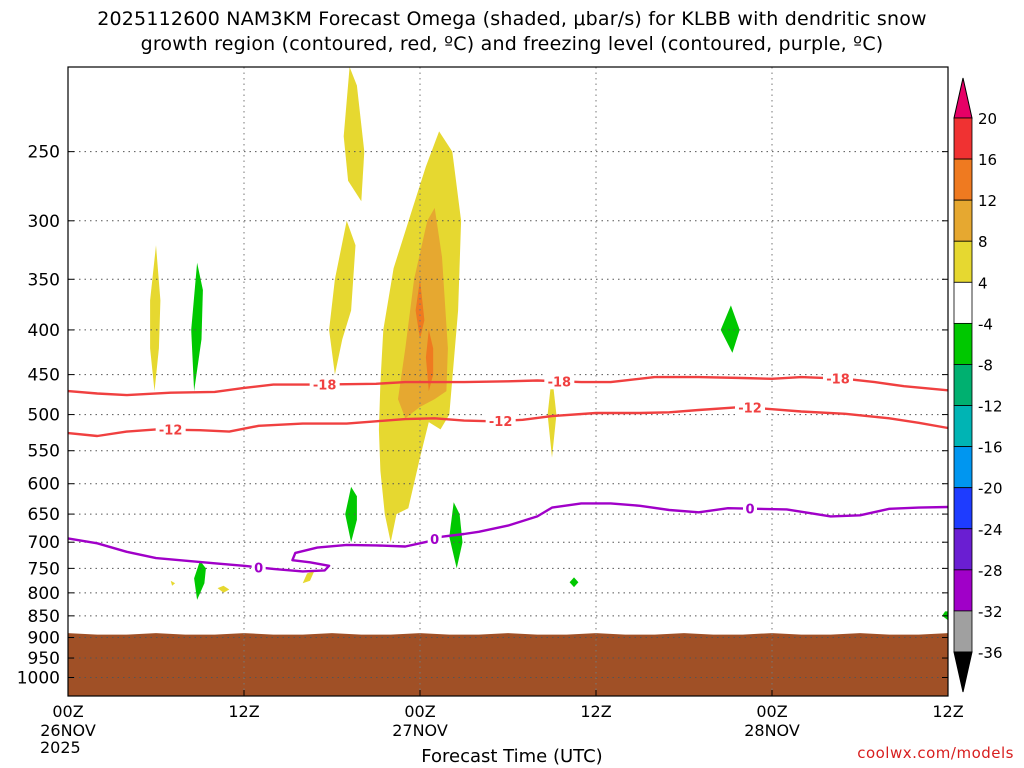 Image resolution: width=1024 pixels, height=768 pixels. What do you see at coordinates (44, 280) in the screenshot?
I see `y-tick-label: 350` at bounding box center [44, 280].